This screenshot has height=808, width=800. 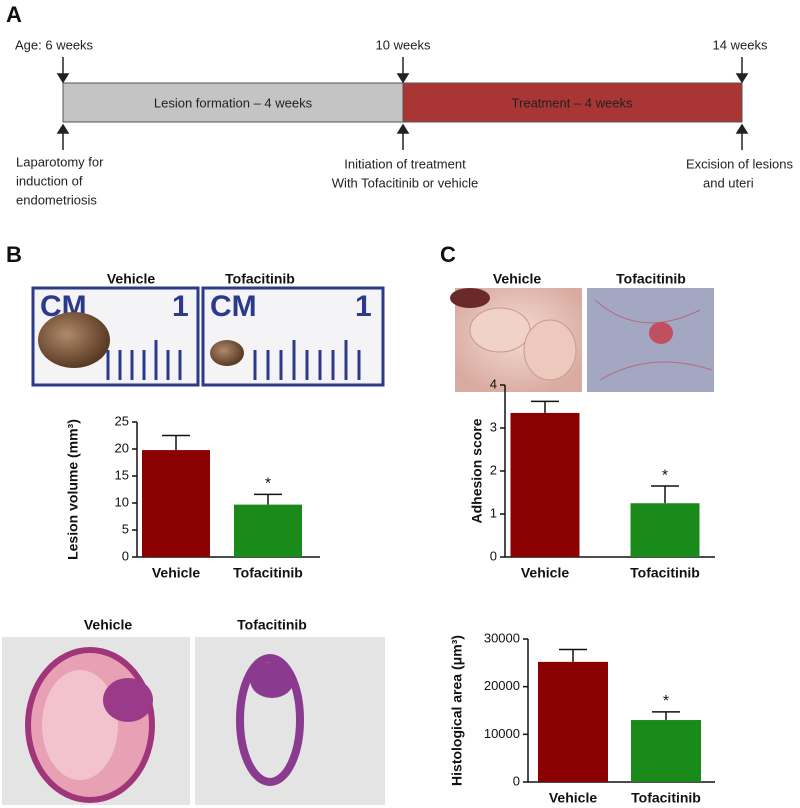 I want to click on note: induction of, so click(x=49, y=180).